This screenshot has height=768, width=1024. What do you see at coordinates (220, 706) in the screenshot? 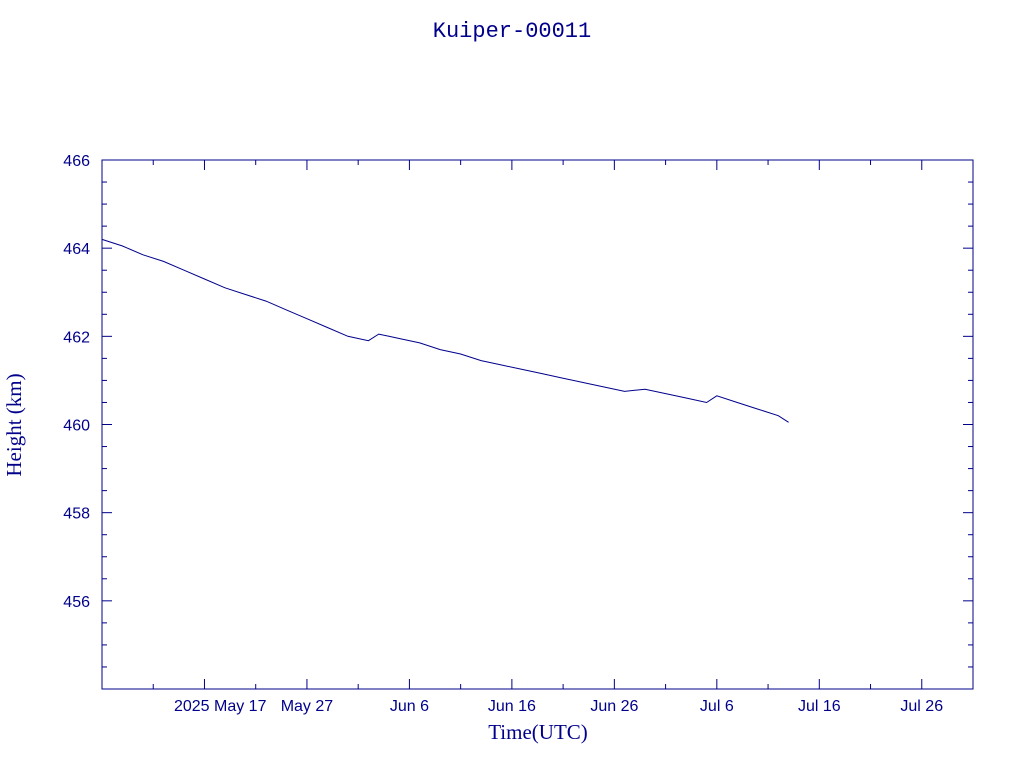
I see `x-tick-label: 2025 May 17` at bounding box center [220, 706].